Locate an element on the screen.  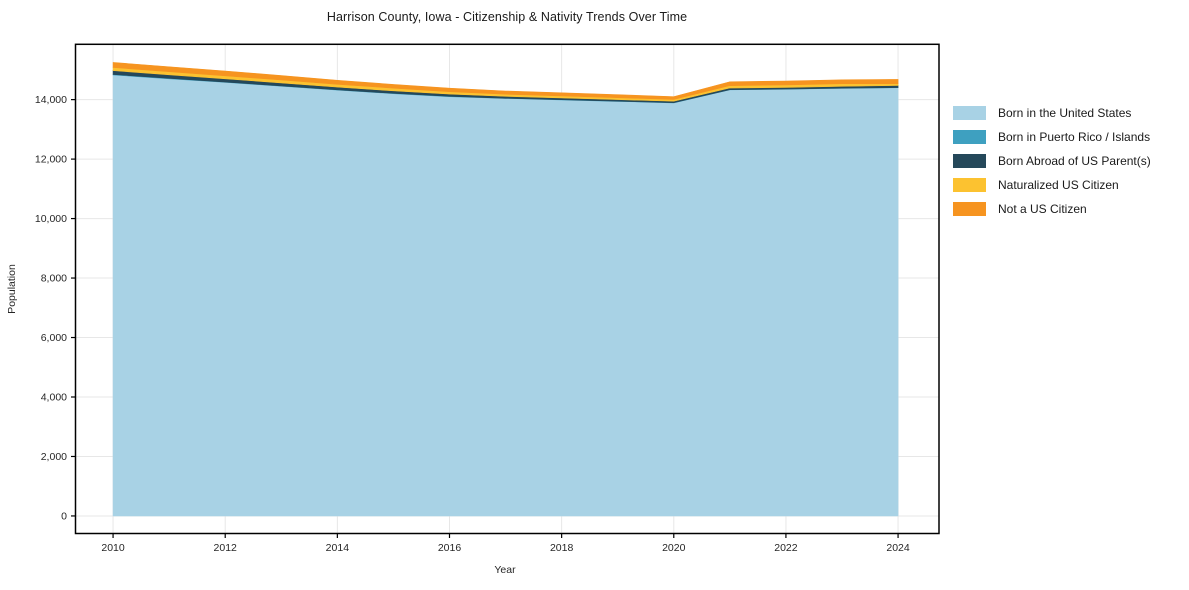
x-tick-label: 2010 is located at coordinates (113, 548).